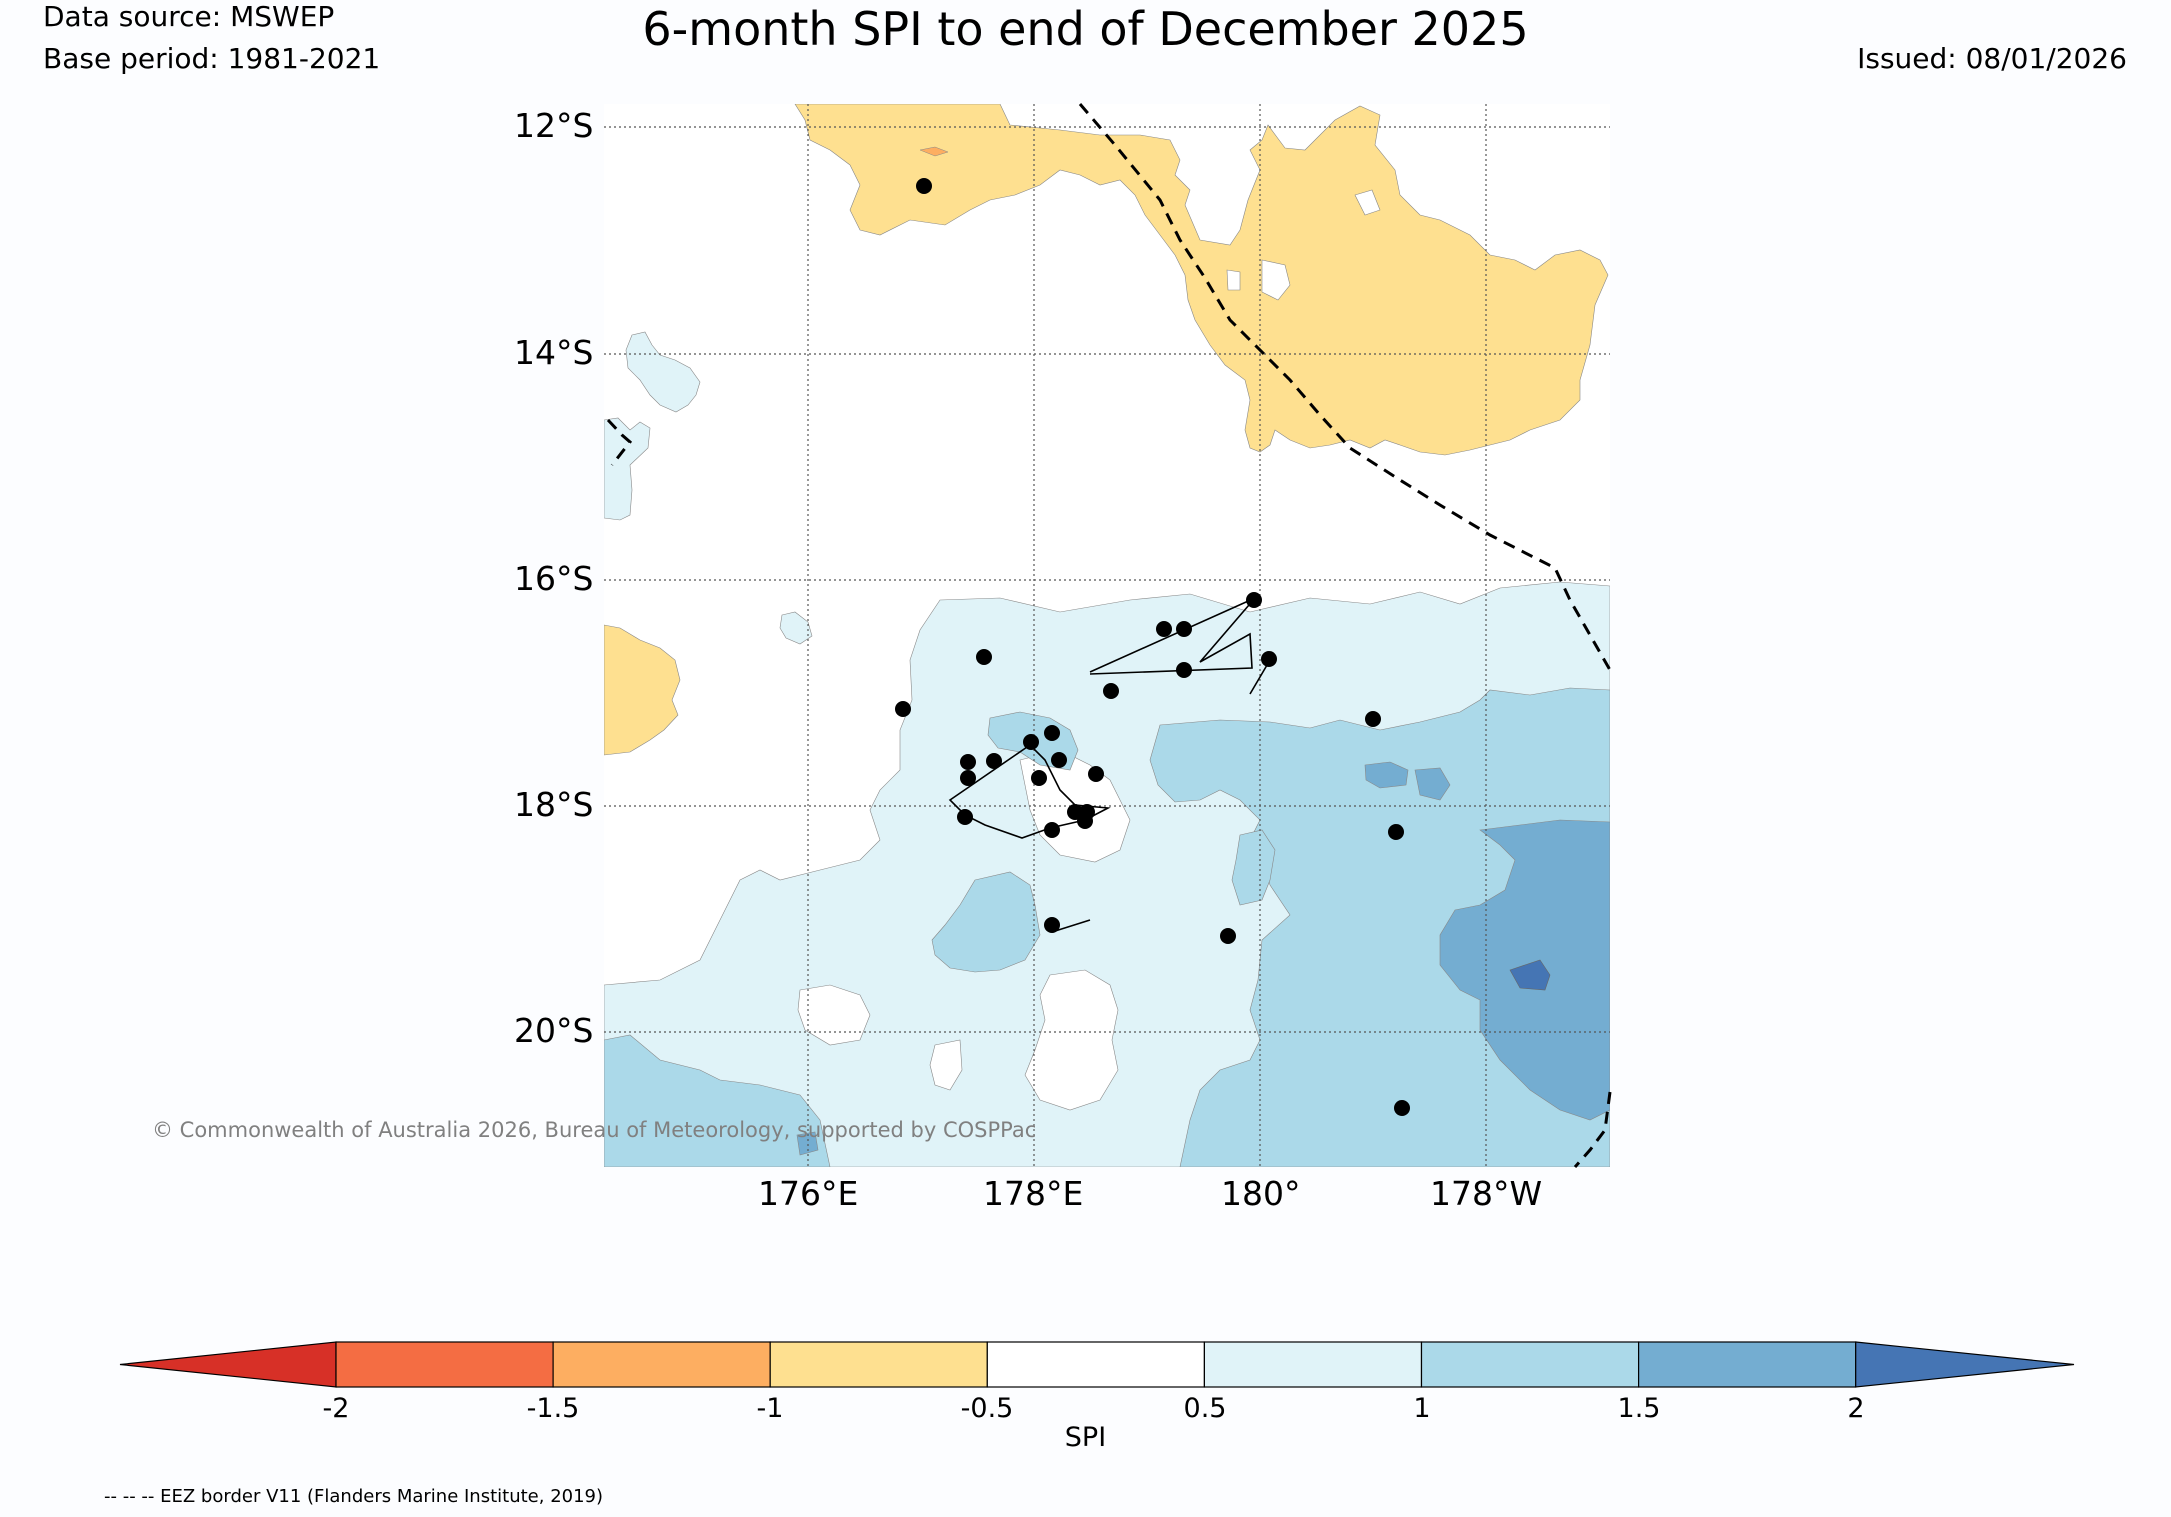  Describe the element at coordinates (770, 1408) in the screenshot. I see `colorbar-tick-label: -1` at that location.